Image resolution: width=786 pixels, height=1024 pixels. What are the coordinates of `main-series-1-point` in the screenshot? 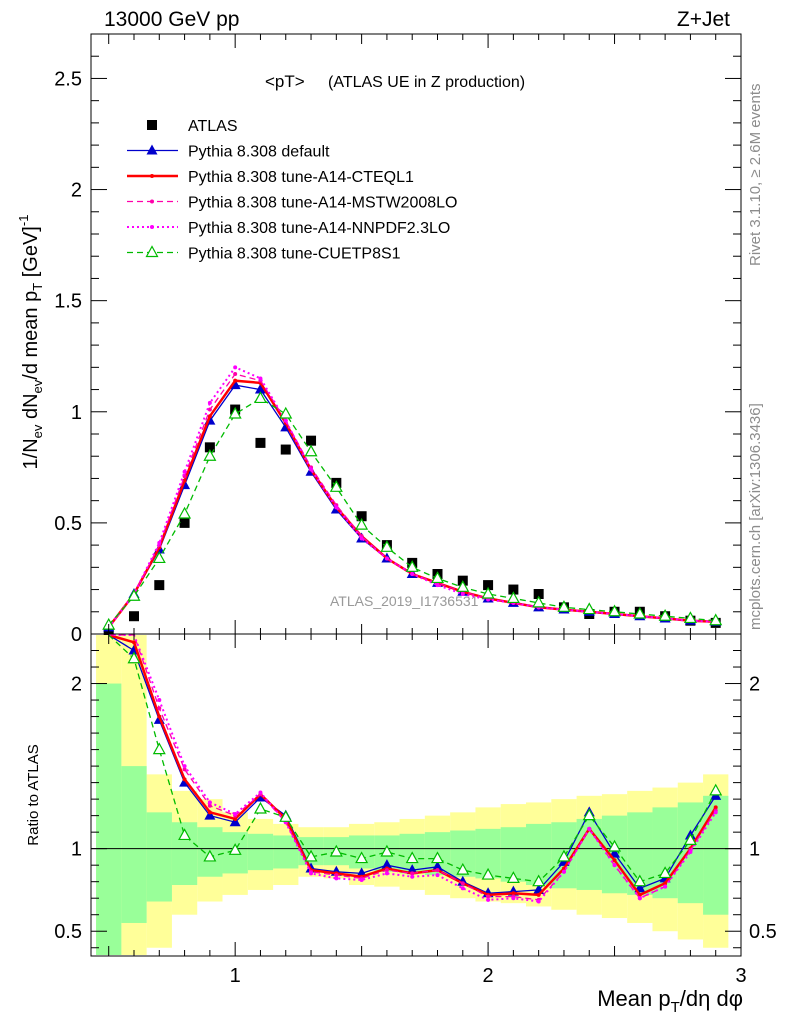 It's located at (260, 388).